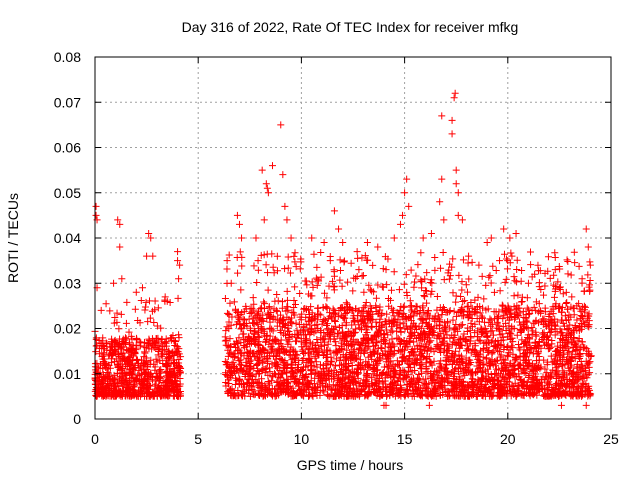 The width and height of the screenshot is (640, 480). What do you see at coordinates (67, 148) in the screenshot?
I see `y-tick-label: 0.06` at bounding box center [67, 148].